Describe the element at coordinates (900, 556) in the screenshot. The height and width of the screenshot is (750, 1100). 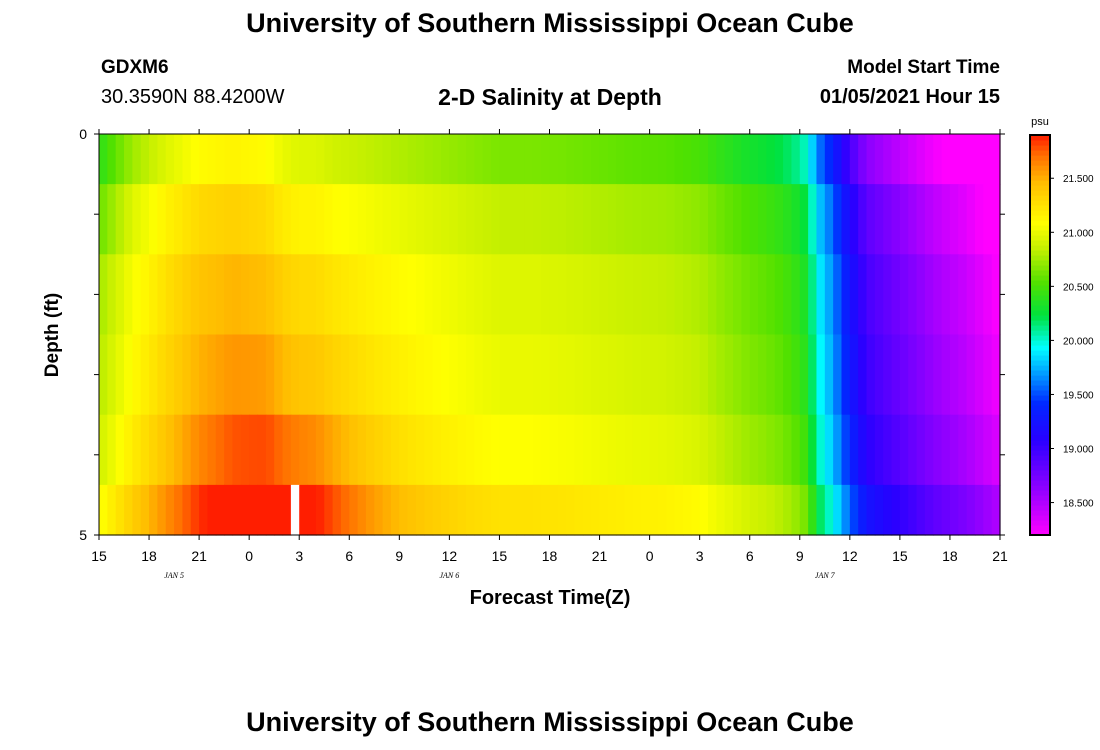
I see `x-tick-label: 15` at that location.